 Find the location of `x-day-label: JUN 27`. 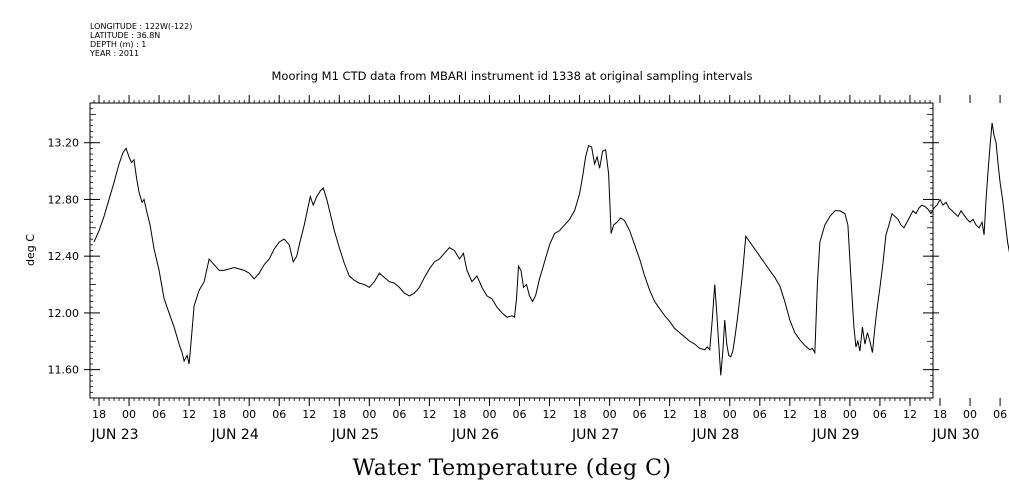

x-day-label: JUN 27 is located at coordinates (595, 435).